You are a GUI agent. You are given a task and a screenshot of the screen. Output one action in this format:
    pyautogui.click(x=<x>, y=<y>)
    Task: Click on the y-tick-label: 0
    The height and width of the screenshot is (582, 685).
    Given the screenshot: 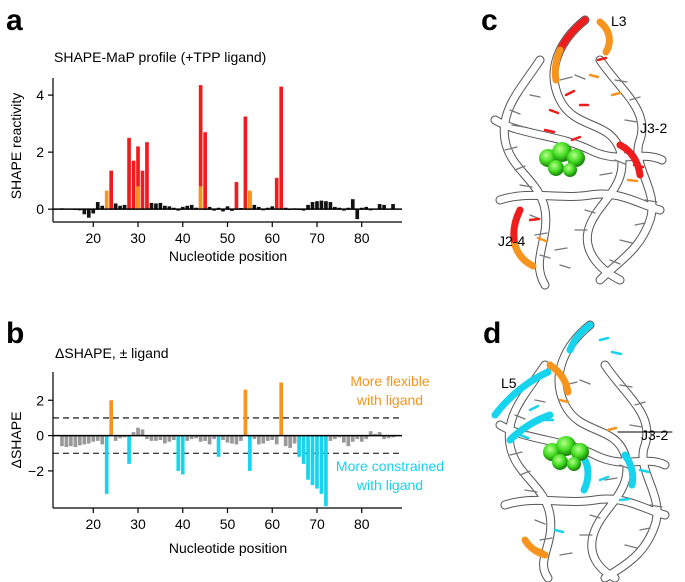 What is the action you would take?
    pyautogui.click(x=40, y=209)
    